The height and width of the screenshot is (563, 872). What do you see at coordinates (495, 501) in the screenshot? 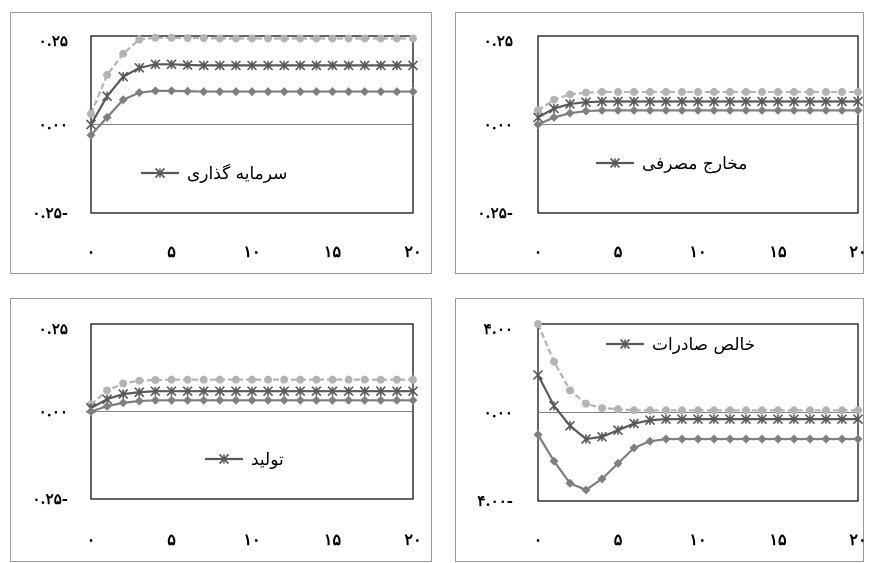
I see `y-tick-label: ۴.۰۰-` at bounding box center [495, 501].